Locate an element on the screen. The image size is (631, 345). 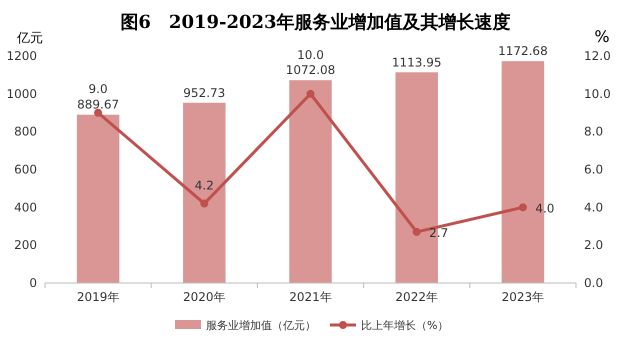
y-tick-label: 0 is located at coordinates (33, 283).